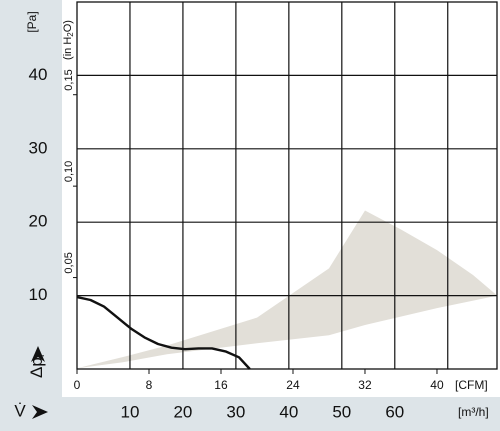 The height and width of the screenshot is (431, 500). Describe the element at coordinates (293, 385) in the screenshot. I see `x-tick-label: 24` at that location.